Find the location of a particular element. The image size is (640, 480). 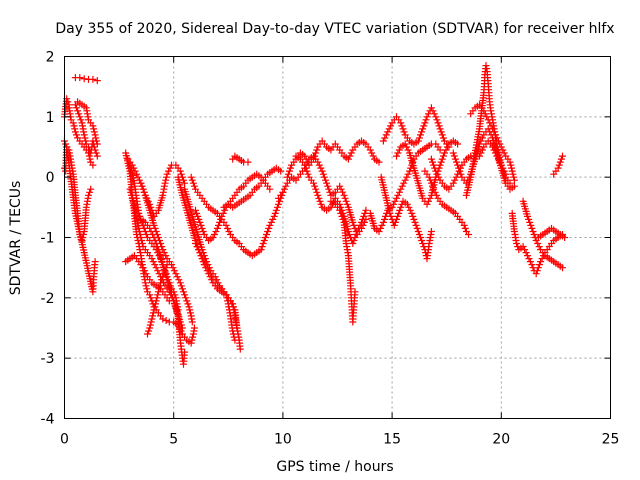

series-E5 is located at coordinates (492, 142).